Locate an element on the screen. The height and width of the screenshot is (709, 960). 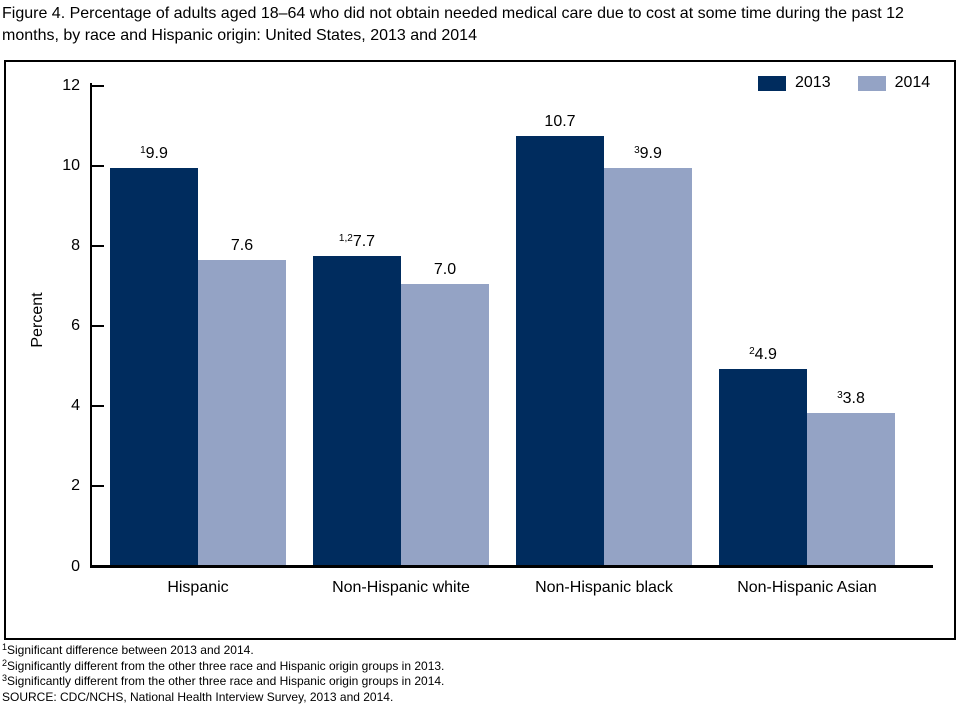
bar-2013-hispanic is located at coordinates (154, 366).